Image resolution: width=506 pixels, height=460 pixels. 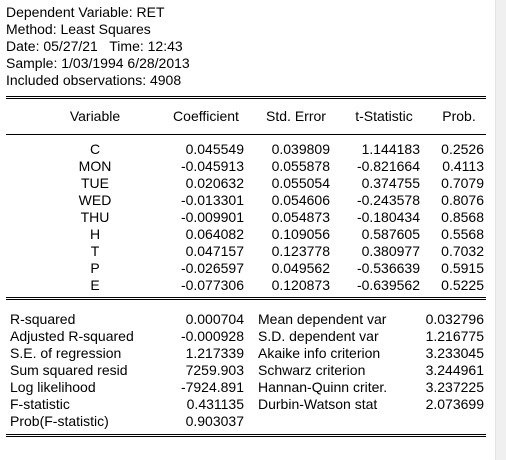 What do you see at coordinates (214, 149) in the screenshot?
I see `table-cell-coefficient: 0.045549` at bounding box center [214, 149].